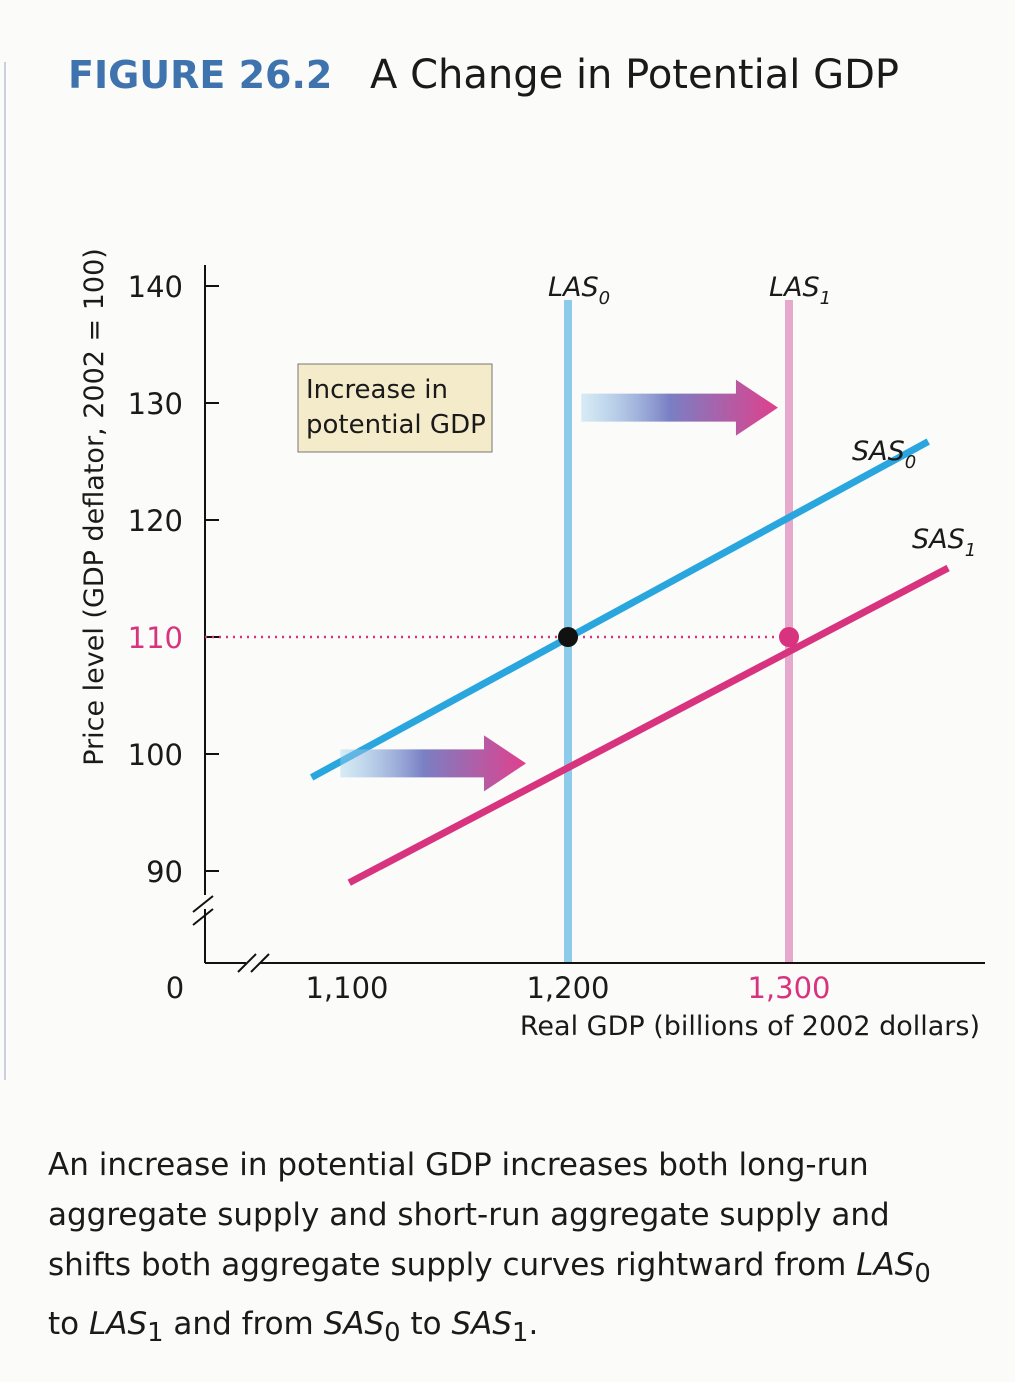 Image resolution: width=1015 pixels, height=1382 pixels. Describe the element at coordinates (579, 290) in the screenshot. I see `las0-label: LAS0` at that location.